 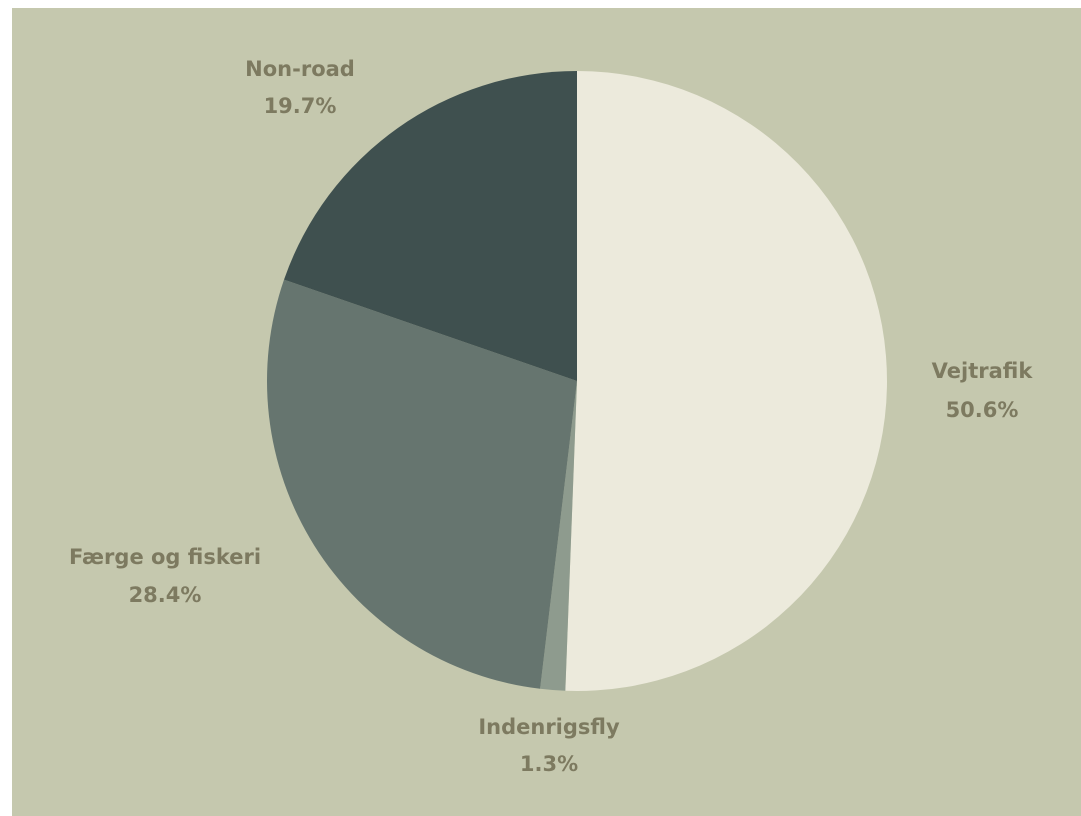 What do you see at coordinates (300, 69) in the screenshot?
I see `slice-label-name: Non-road` at bounding box center [300, 69].